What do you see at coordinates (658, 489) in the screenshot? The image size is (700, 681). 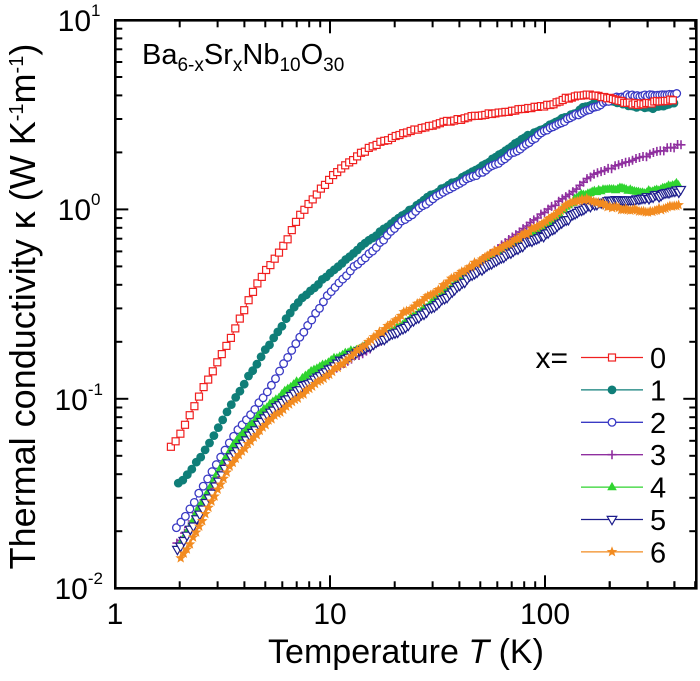 I see `svg-text: 4` at bounding box center [658, 489].